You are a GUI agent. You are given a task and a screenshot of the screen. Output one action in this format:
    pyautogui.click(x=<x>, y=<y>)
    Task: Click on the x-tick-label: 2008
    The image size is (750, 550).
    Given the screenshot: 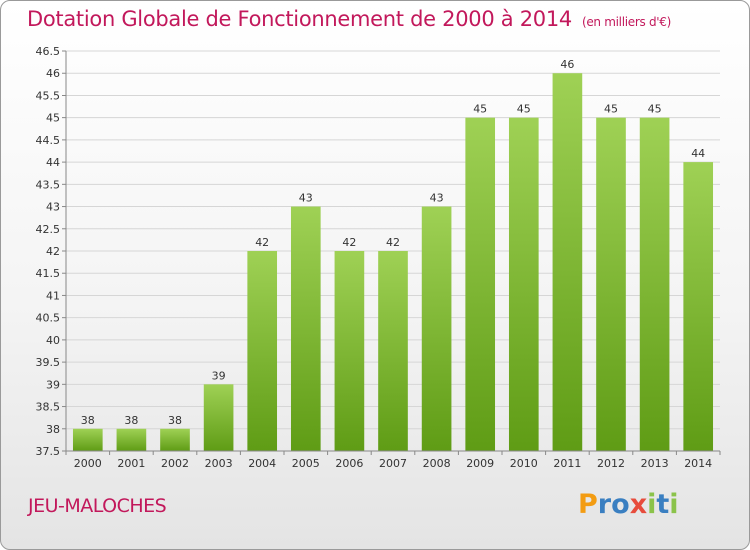 What is the action you would take?
    pyautogui.click(x=437, y=463)
    